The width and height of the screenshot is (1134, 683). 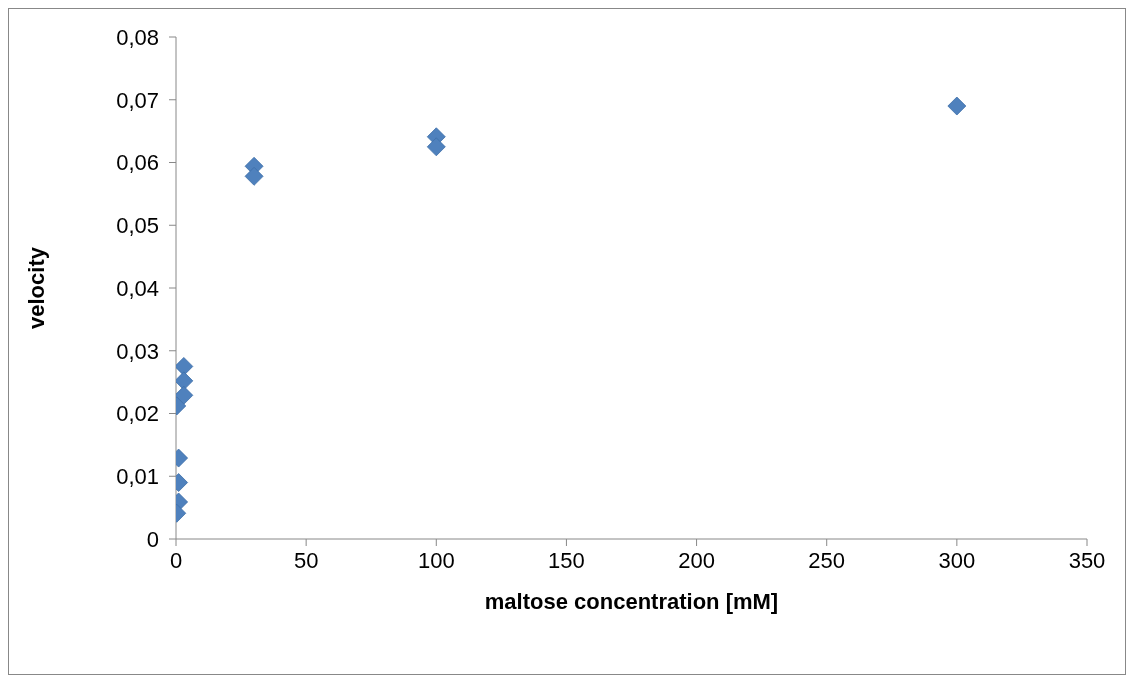 What do you see at coordinates (152, 539) in the screenshot?
I see `y-tick-label: 0` at bounding box center [152, 539].